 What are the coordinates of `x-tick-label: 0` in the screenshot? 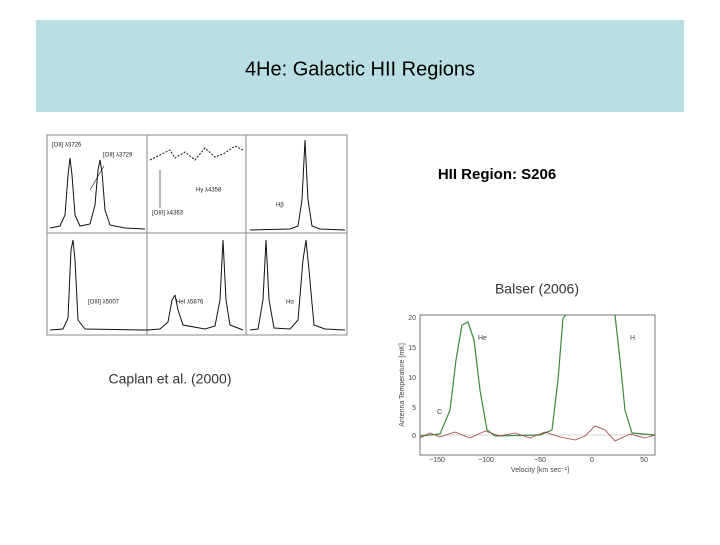 It's located at (592, 460).